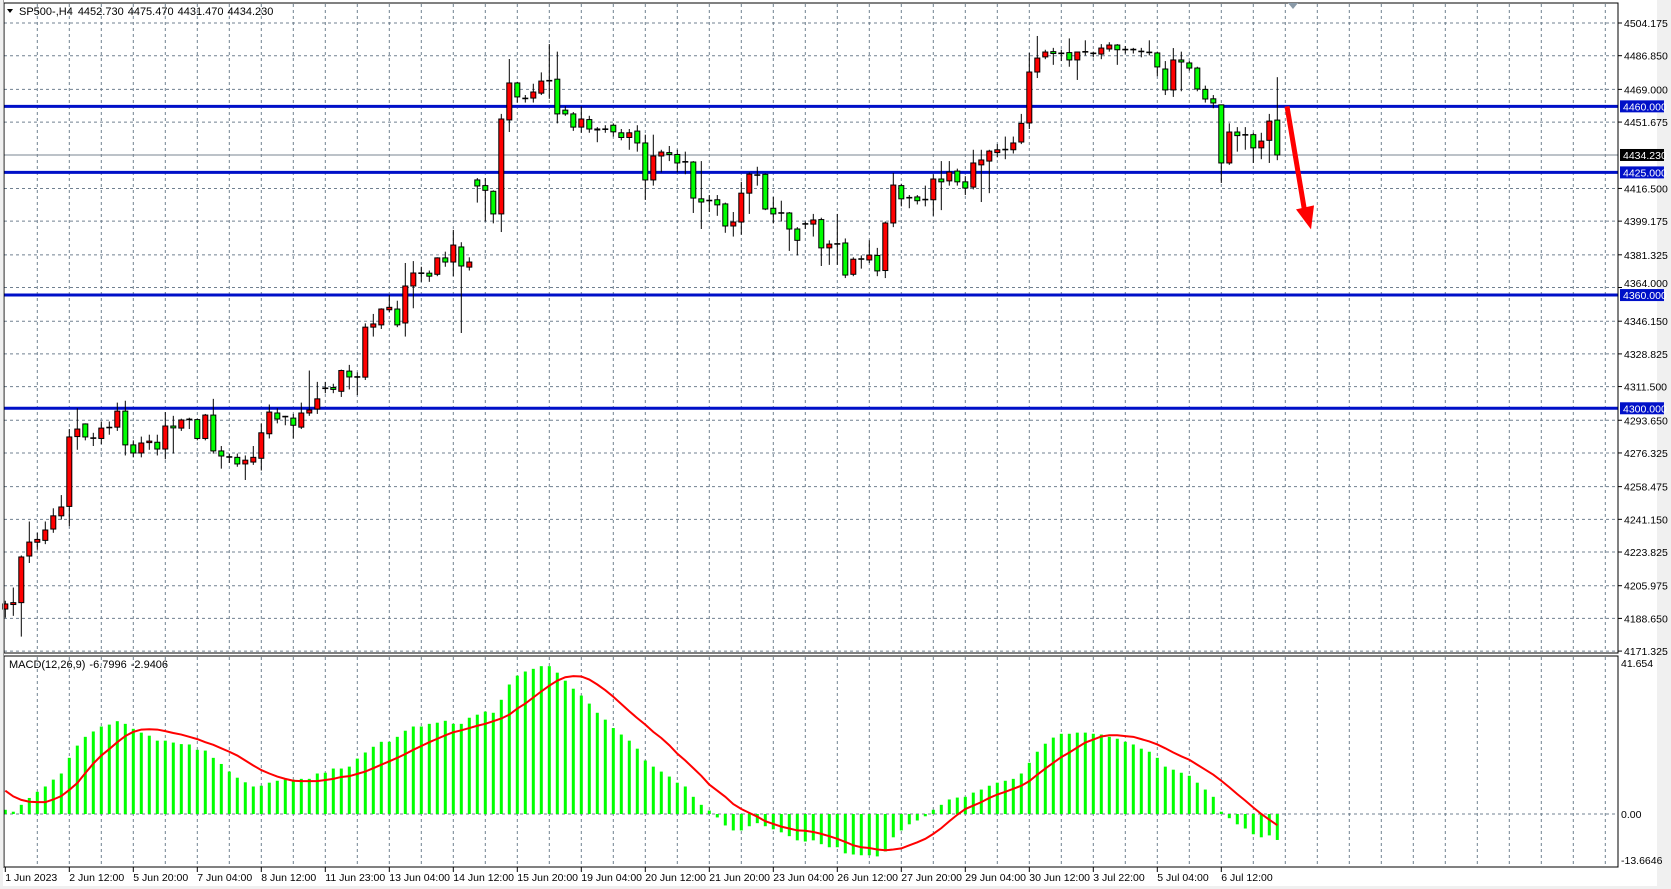 The height and width of the screenshot is (889, 1671). I want to click on time-tick-label: 5 Jun 20:00, so click(160, 878).